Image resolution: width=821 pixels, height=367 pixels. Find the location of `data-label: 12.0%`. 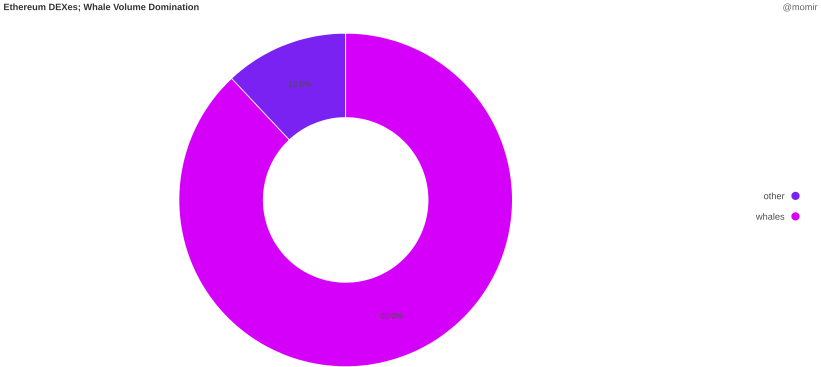

data-label: 12.0% is located at coordinates (300, 84).